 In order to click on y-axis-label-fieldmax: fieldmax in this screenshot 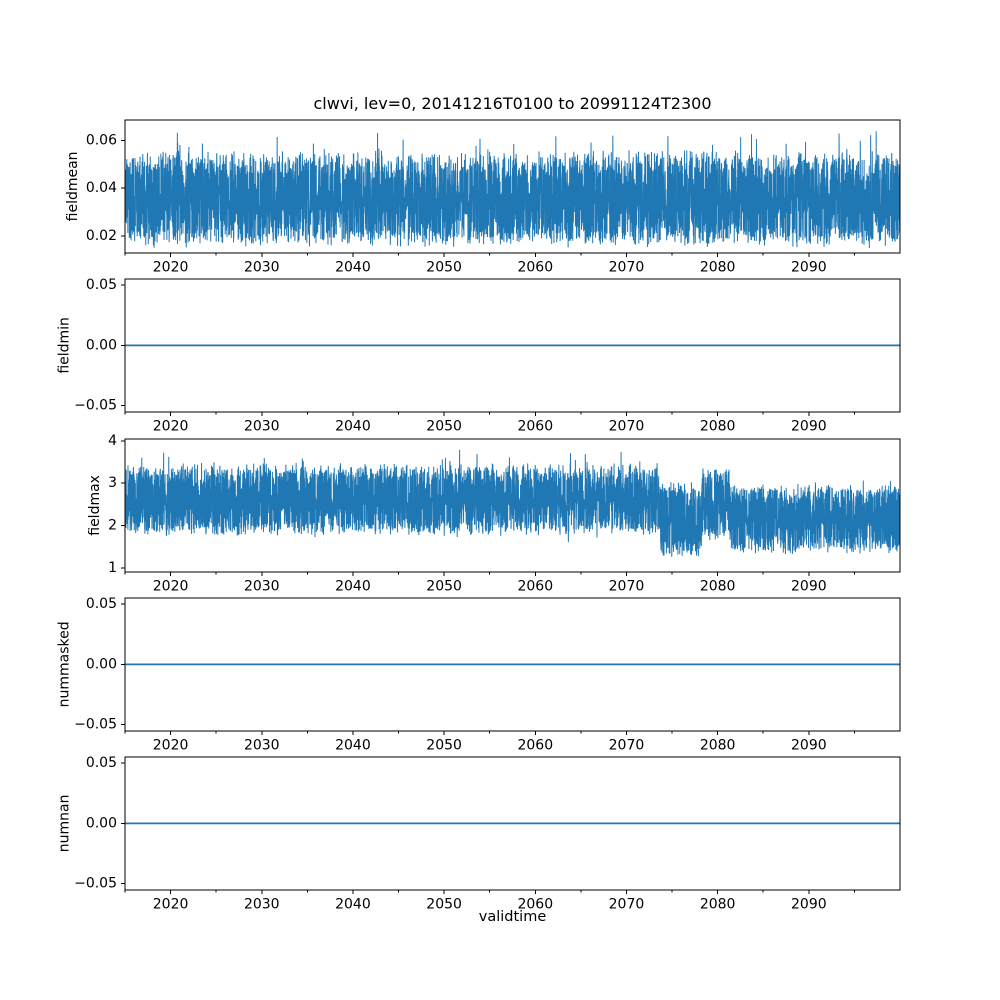, I will do `click(95, 505)`.